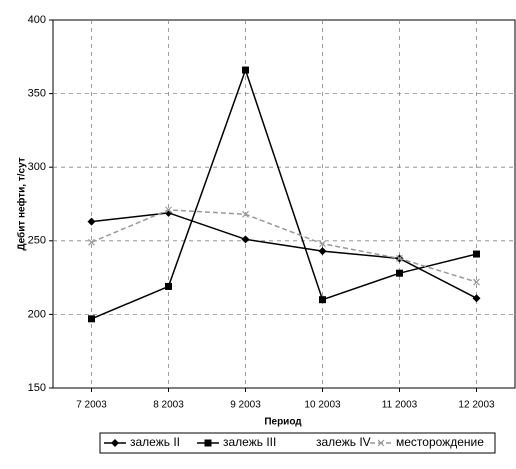 This screenshot has width=516, height=469. What do you see at coordinates (343, 442) in the screenshot?
I see `legend-label: залежь IV` at bounding box center [343, 442].